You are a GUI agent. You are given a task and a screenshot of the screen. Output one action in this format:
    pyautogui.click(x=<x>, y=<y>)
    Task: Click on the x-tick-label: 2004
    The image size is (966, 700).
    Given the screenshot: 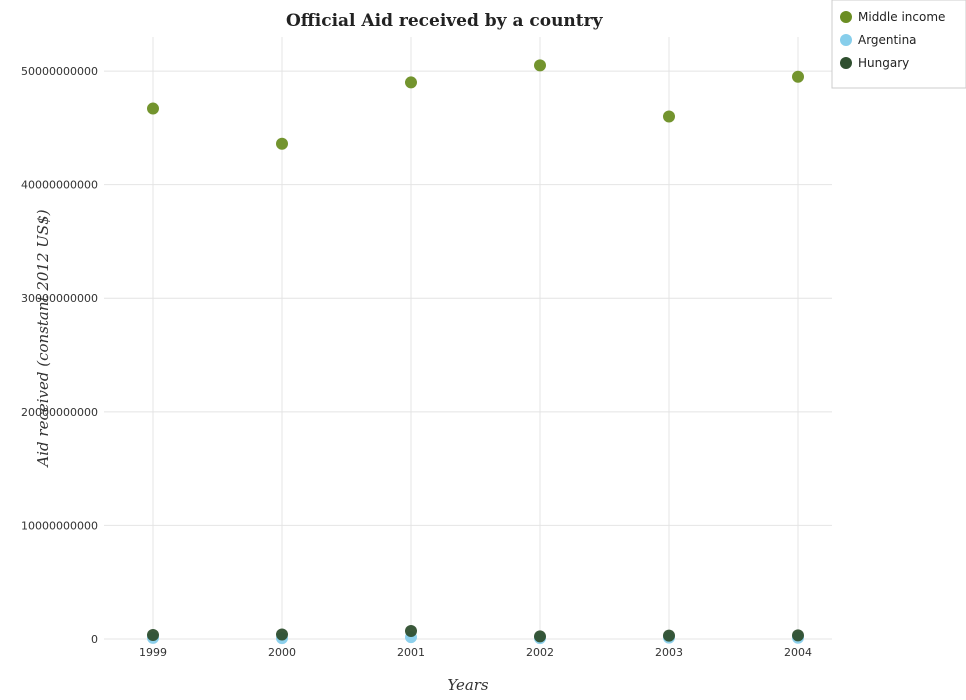 What is the action you would take?
    pyautogui.click(x=798, y=652)
    